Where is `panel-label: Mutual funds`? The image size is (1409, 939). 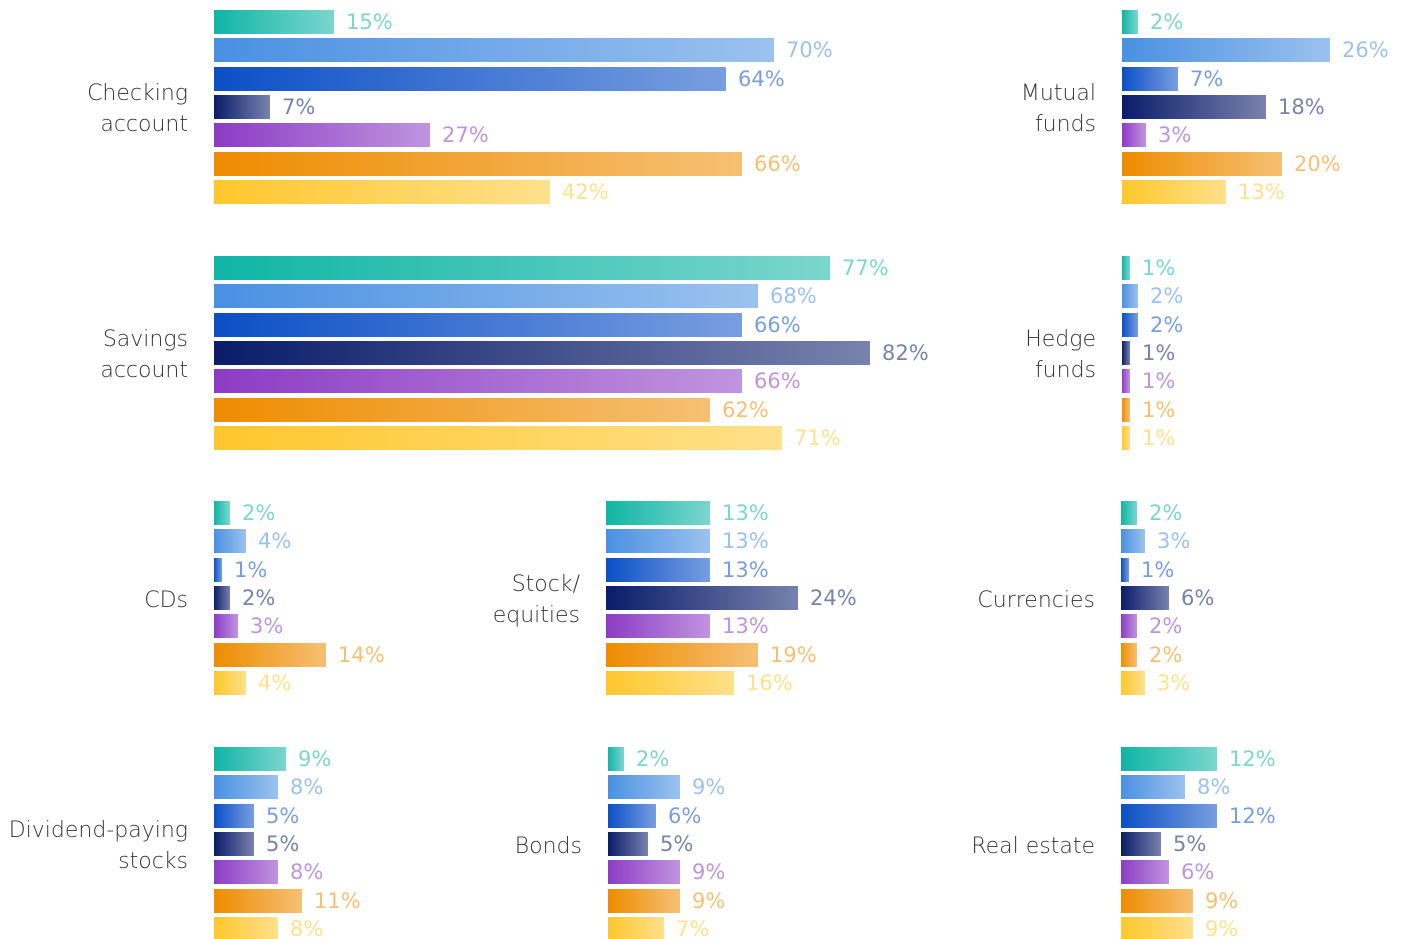
panel-label: Mutual funds is located at coordinates (1058, 109).